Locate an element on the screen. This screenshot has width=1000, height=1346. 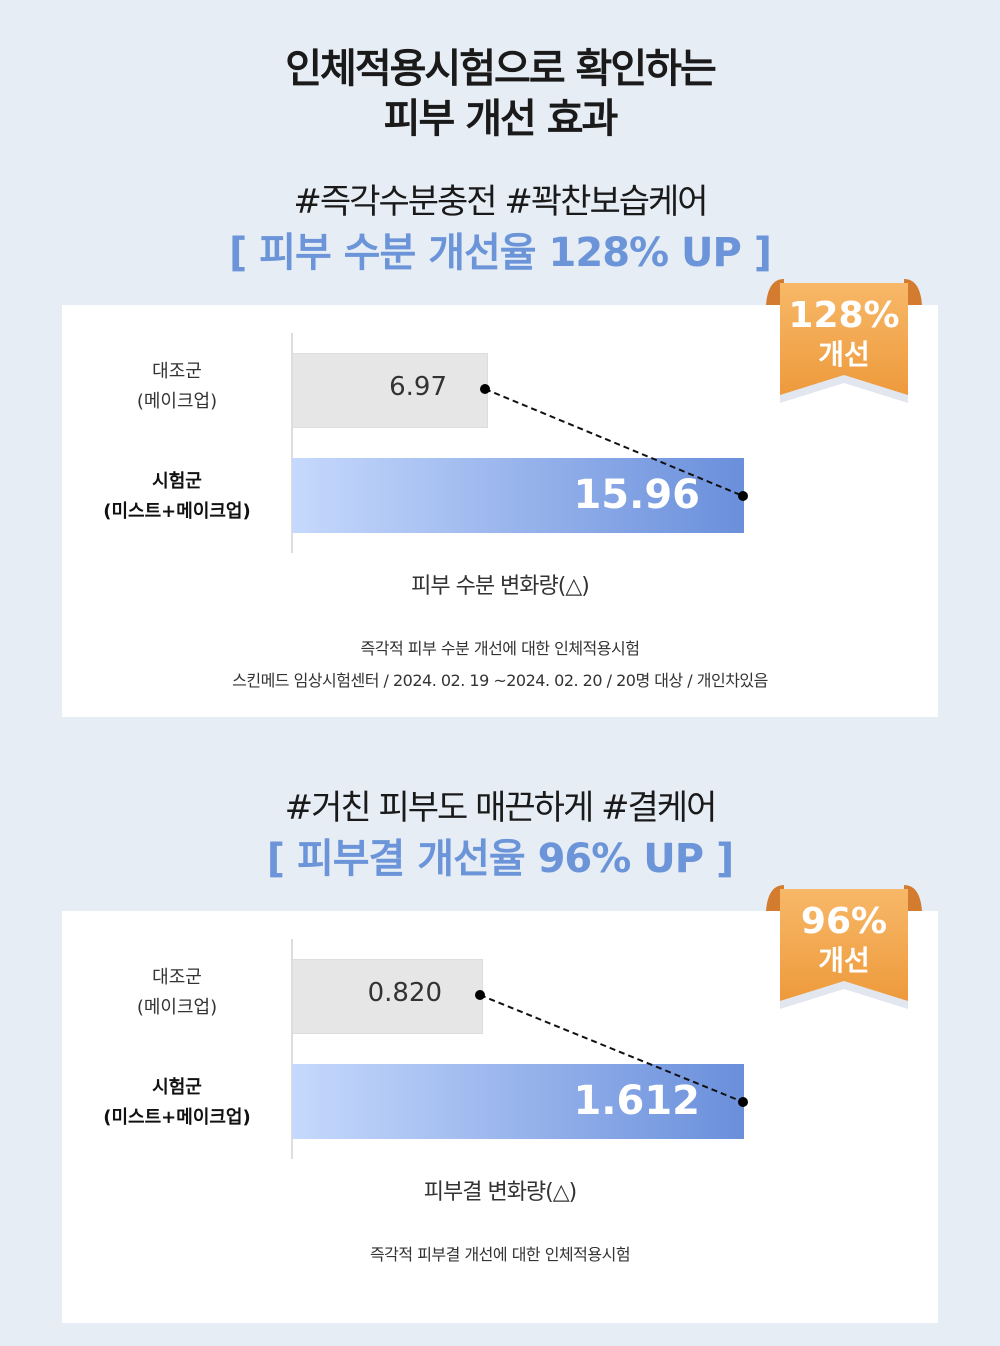
page-title: 인체적용시험으로 확인하는 피부 개선 효과 is located at coordinates (500, 94).